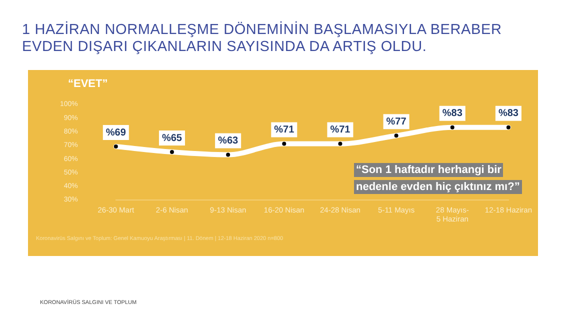  I want to click on data-label: %63, so click(228, 140).